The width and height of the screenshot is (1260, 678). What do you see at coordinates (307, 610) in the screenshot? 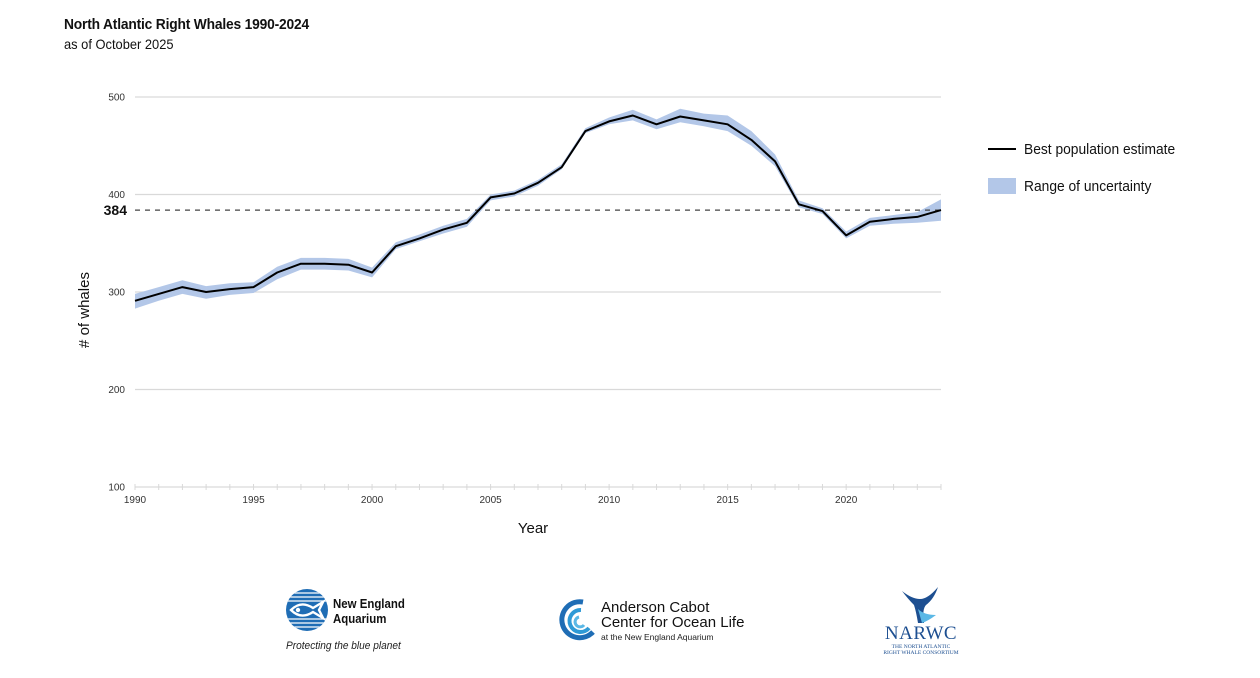
I see `fish-icon` at bounding box center [307, 610].